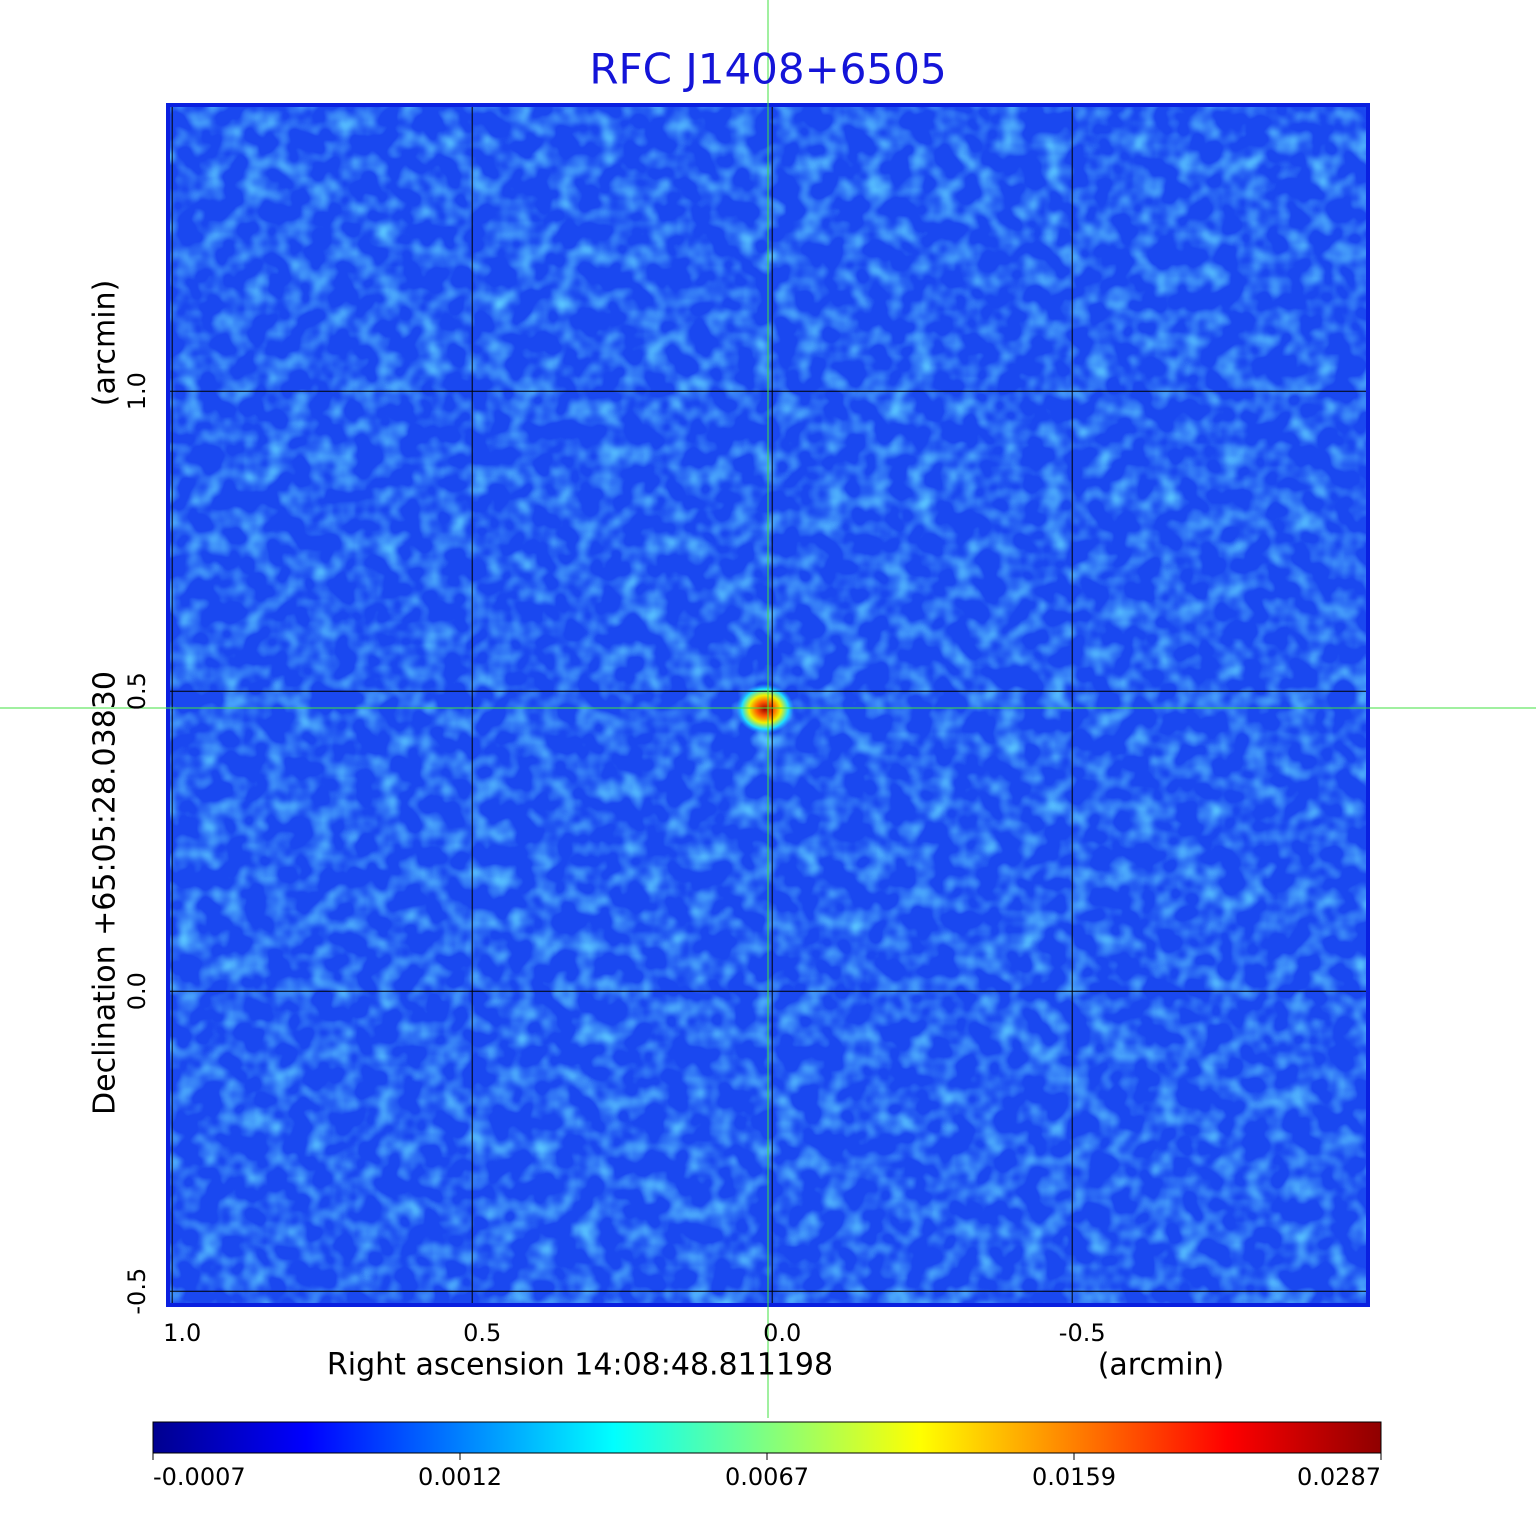 Image resolution: width=1536 pixels, height=1515 pixels. I want to click on y-axis-unit: (arcmin), so click(105, 343).